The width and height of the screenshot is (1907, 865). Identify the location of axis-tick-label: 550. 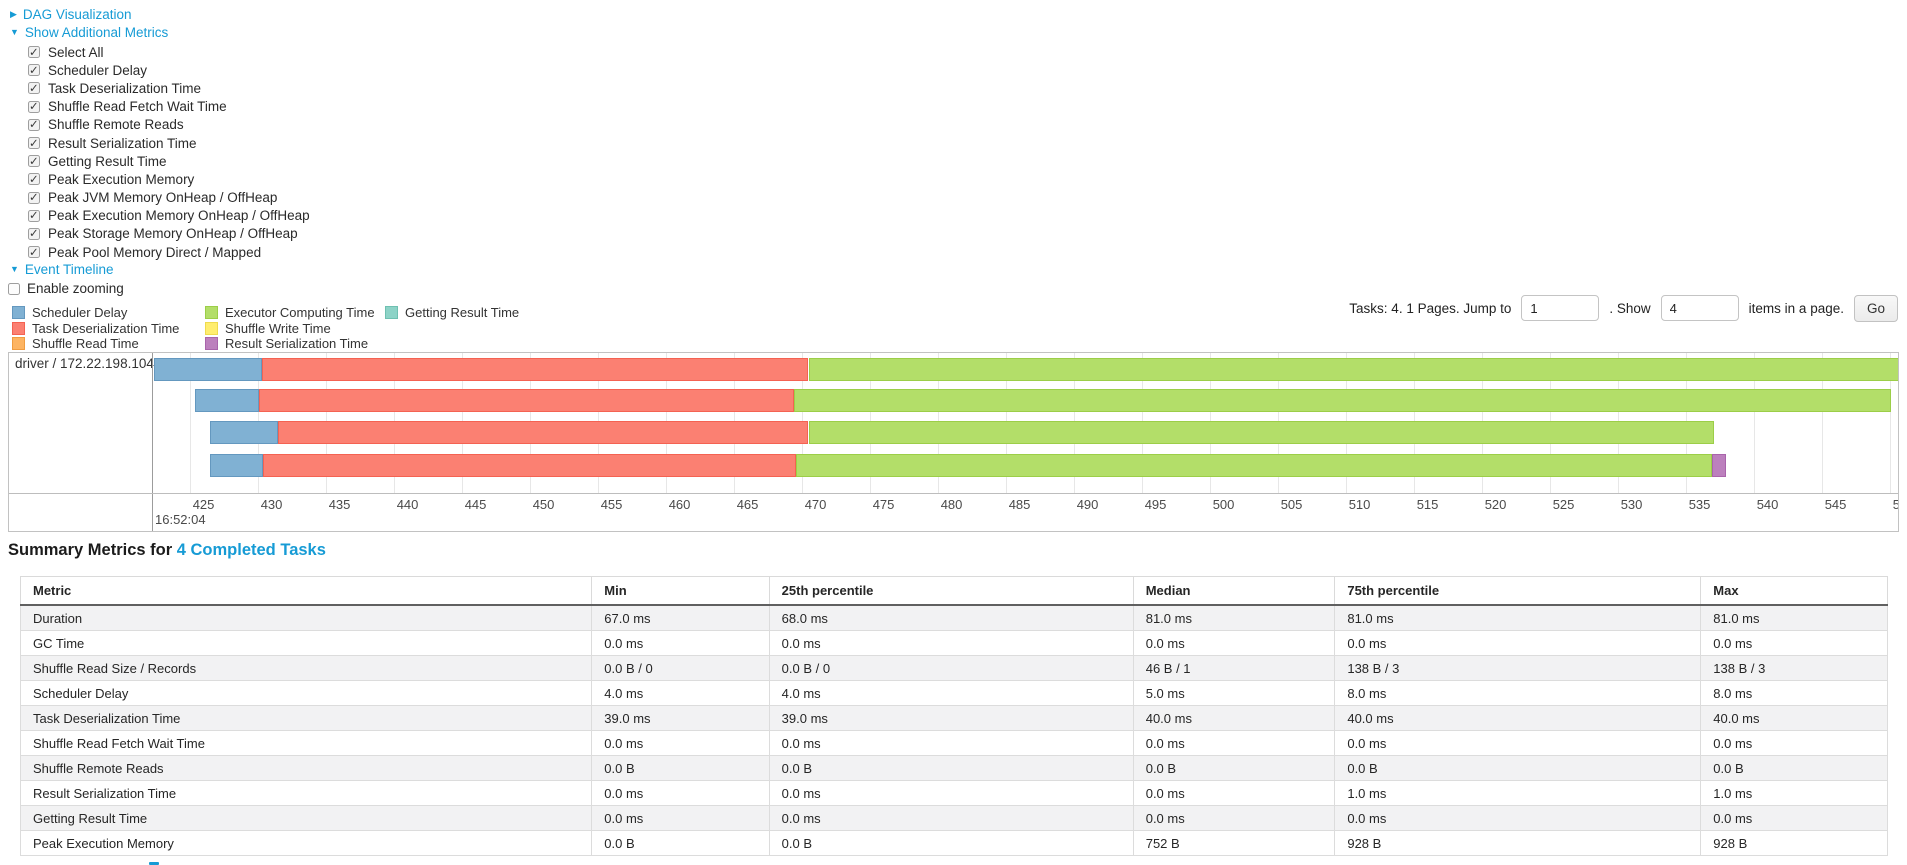
(1895, 504).